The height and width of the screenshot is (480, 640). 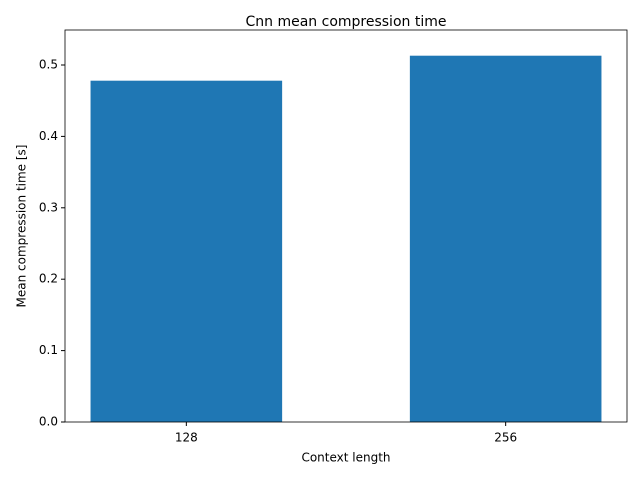 What do you see at coordinates (346, 22) in the screenshot?
I see `chart-title: Cnn mean compression time` at bounding box center [346, 22].